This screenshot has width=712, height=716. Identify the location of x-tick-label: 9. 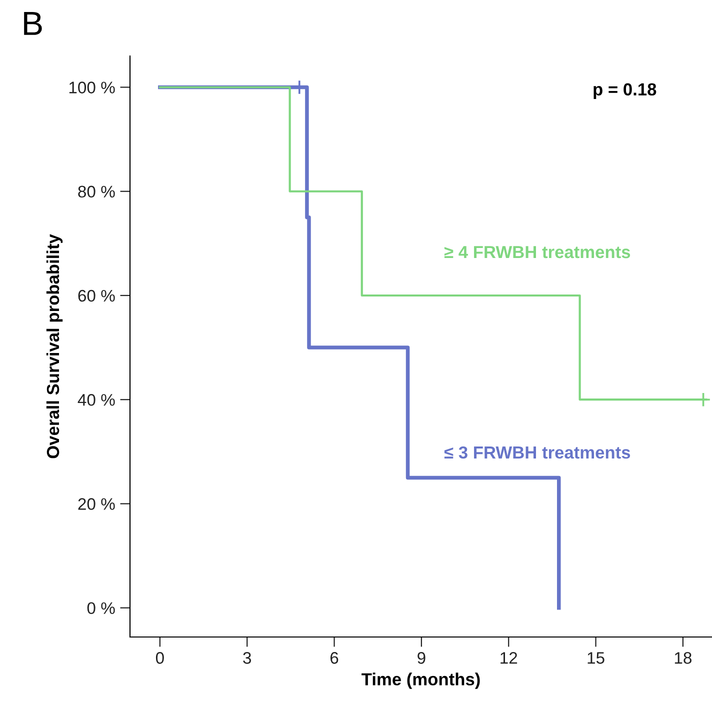
(422, 658).